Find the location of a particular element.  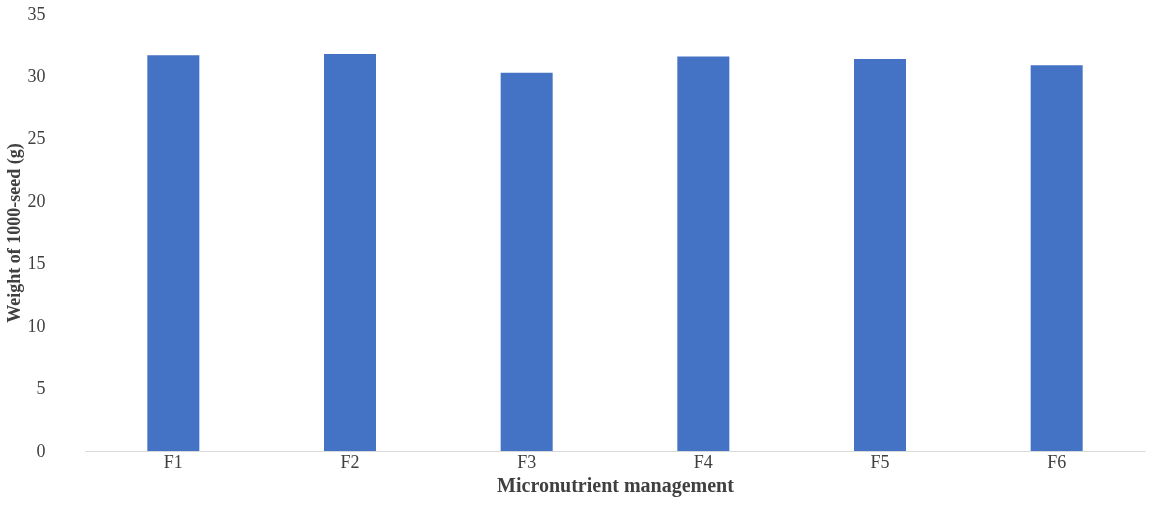

y-tick-label: 20 is located at coordinates (36, 200).